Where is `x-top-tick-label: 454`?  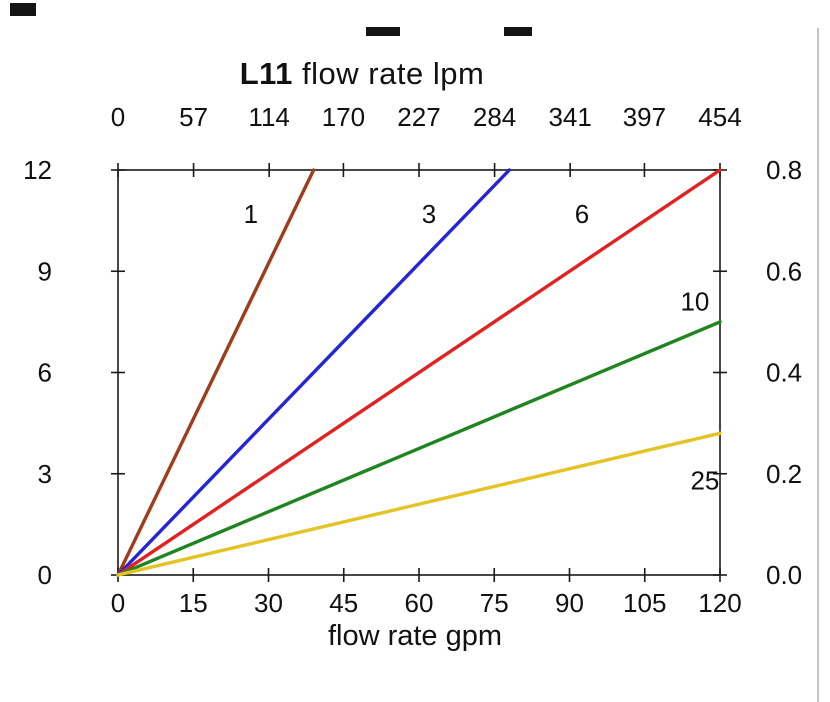
x-top-tick-label: 454 is located at coordinates (719, 117).